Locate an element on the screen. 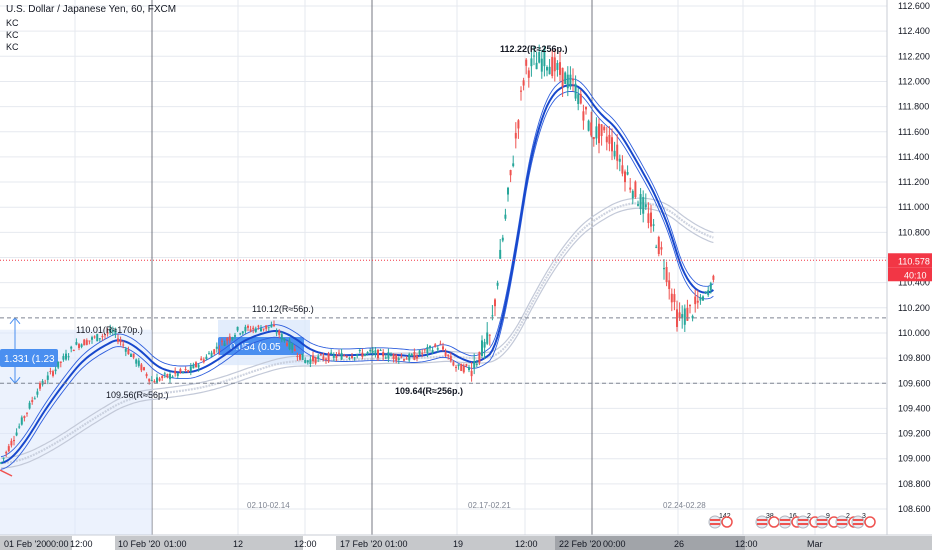 This screenshot has height=550, width=932. time-axis-session-box is located at coordinates (540, 543).